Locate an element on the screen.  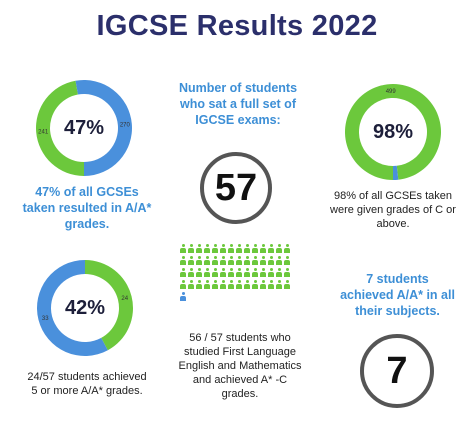
donut-center-label: 98% is located at coordinates (393, 132).